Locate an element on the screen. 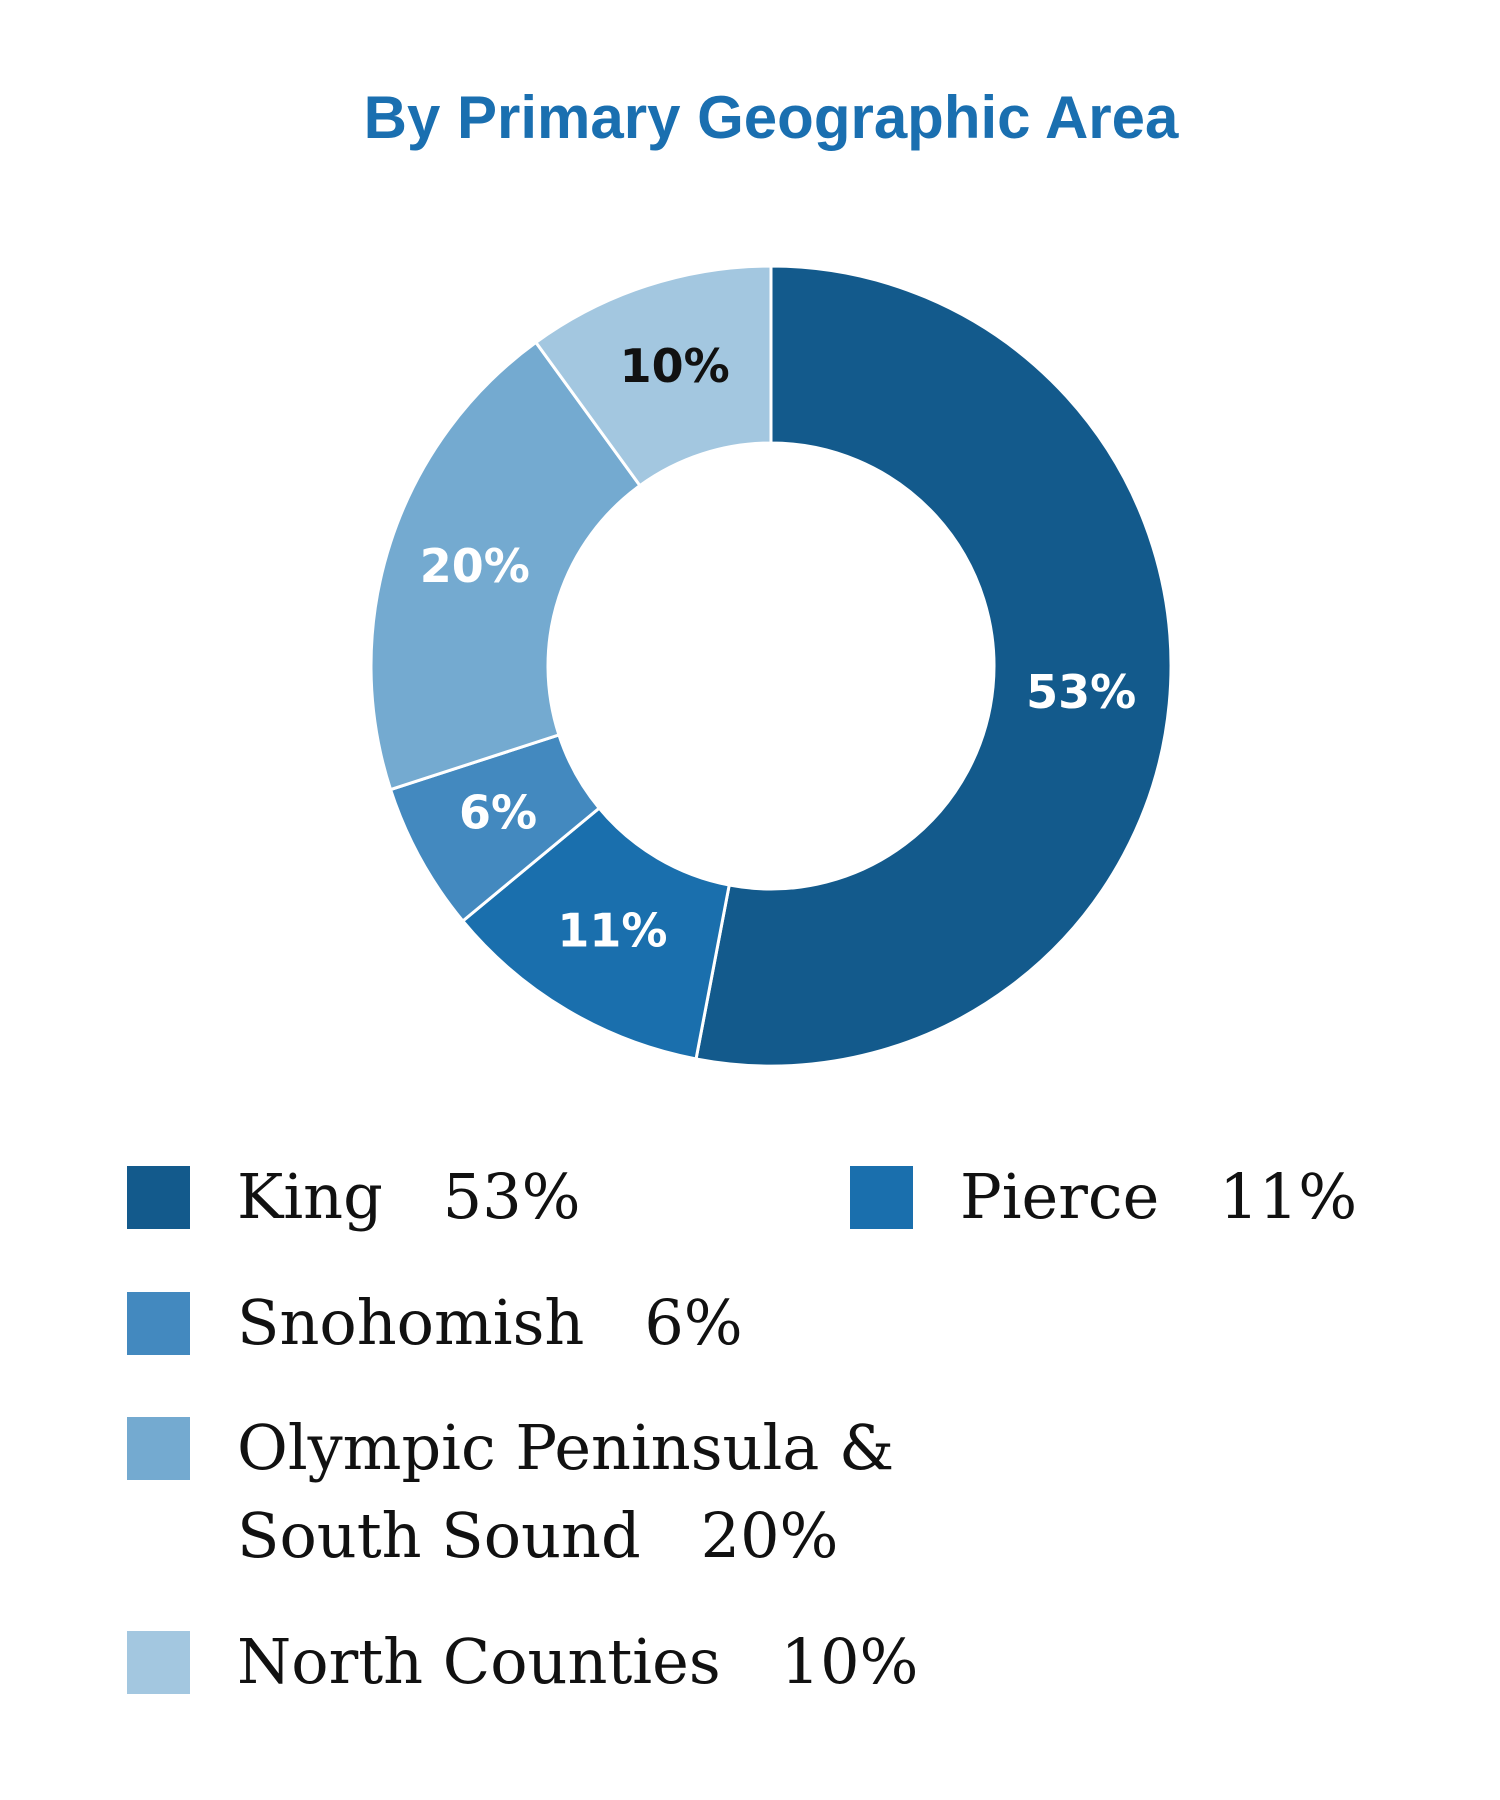 Image resolution: width=1500 pixels, height=1800 pixels. legend-label: King is located at coordinates (310, 1196).